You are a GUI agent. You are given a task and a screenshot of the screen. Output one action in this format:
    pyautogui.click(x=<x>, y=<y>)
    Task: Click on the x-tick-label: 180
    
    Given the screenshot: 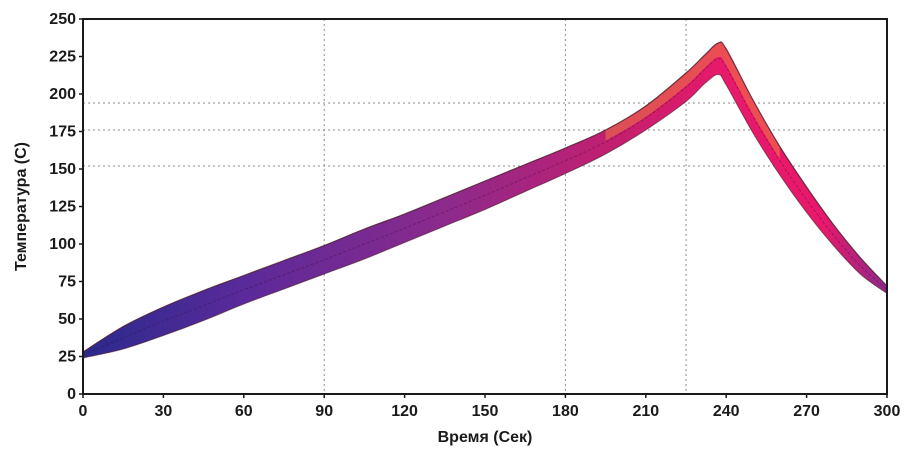 What is the action you would take?
    pyautogui.click(x=565, y=411)
    